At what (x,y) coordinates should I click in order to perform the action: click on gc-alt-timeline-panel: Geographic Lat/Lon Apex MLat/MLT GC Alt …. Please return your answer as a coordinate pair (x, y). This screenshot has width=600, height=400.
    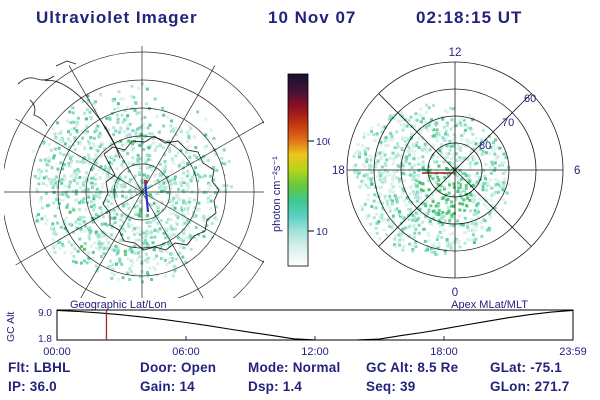
    Looking at the image, I should click on (296, 328).